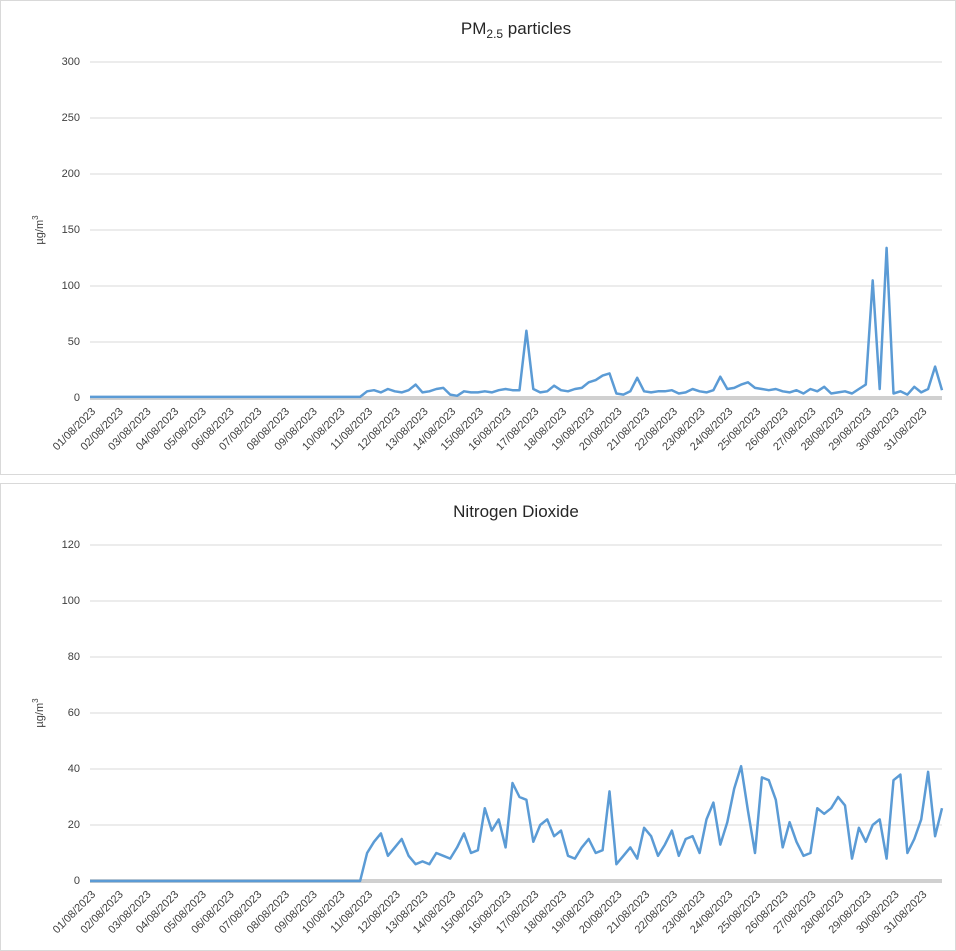 Image resolution: width=956 pixels, height=951 pixels. I want to click on title-subscript: 2.5, so click(494, 34).